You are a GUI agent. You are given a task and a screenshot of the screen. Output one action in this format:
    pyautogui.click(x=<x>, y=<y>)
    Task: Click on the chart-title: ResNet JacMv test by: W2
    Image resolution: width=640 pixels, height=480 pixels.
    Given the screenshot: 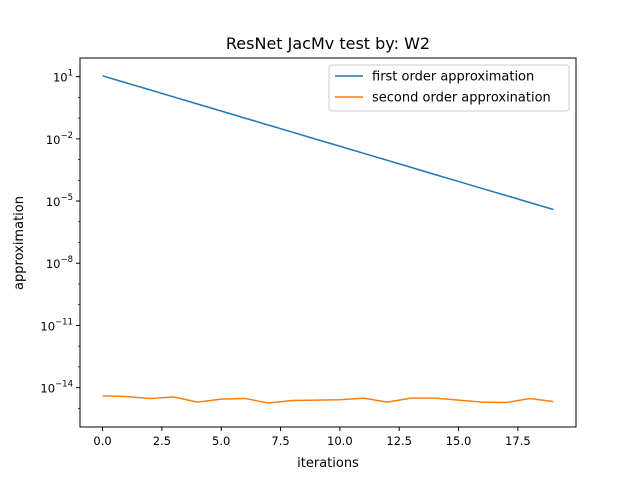 What is the action you would take?
    pyautogui.click(x=328, y=43)
    